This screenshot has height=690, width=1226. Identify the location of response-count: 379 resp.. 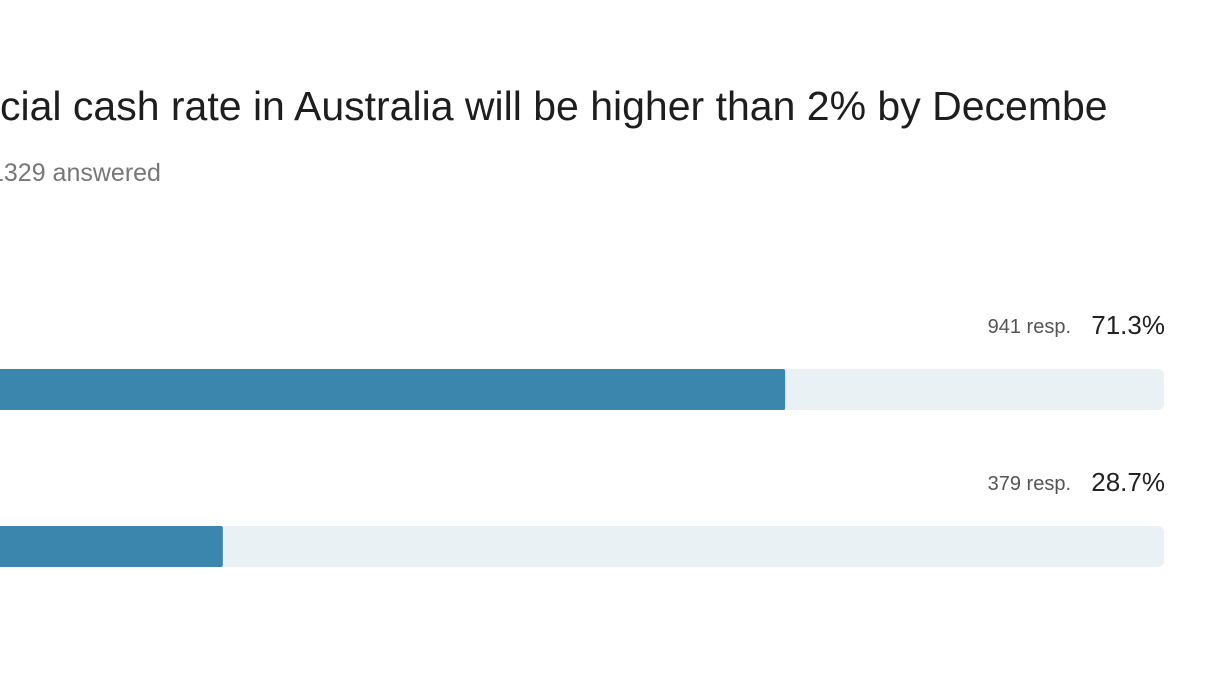
(1029, 484).